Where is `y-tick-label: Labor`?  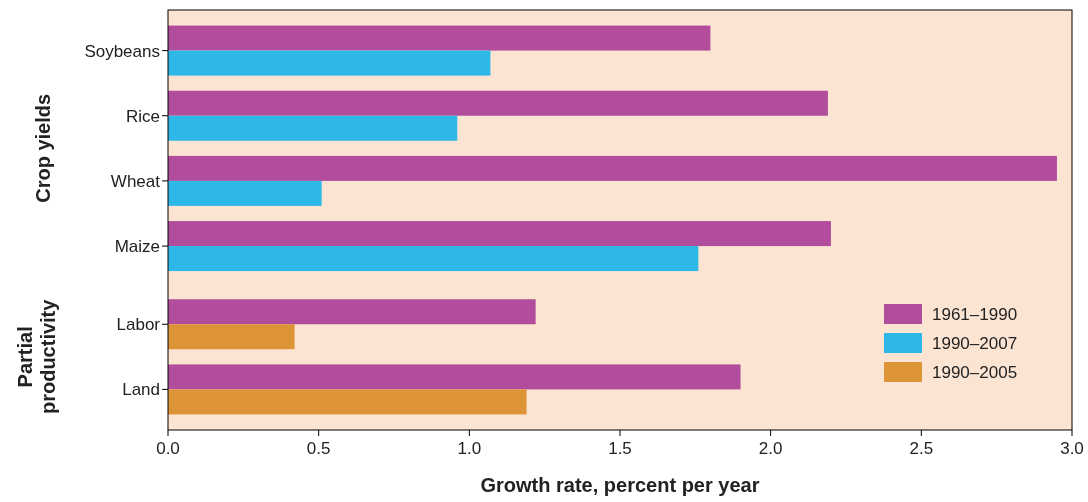 y-tick-label: Labor is located at coordinates (138, 325).